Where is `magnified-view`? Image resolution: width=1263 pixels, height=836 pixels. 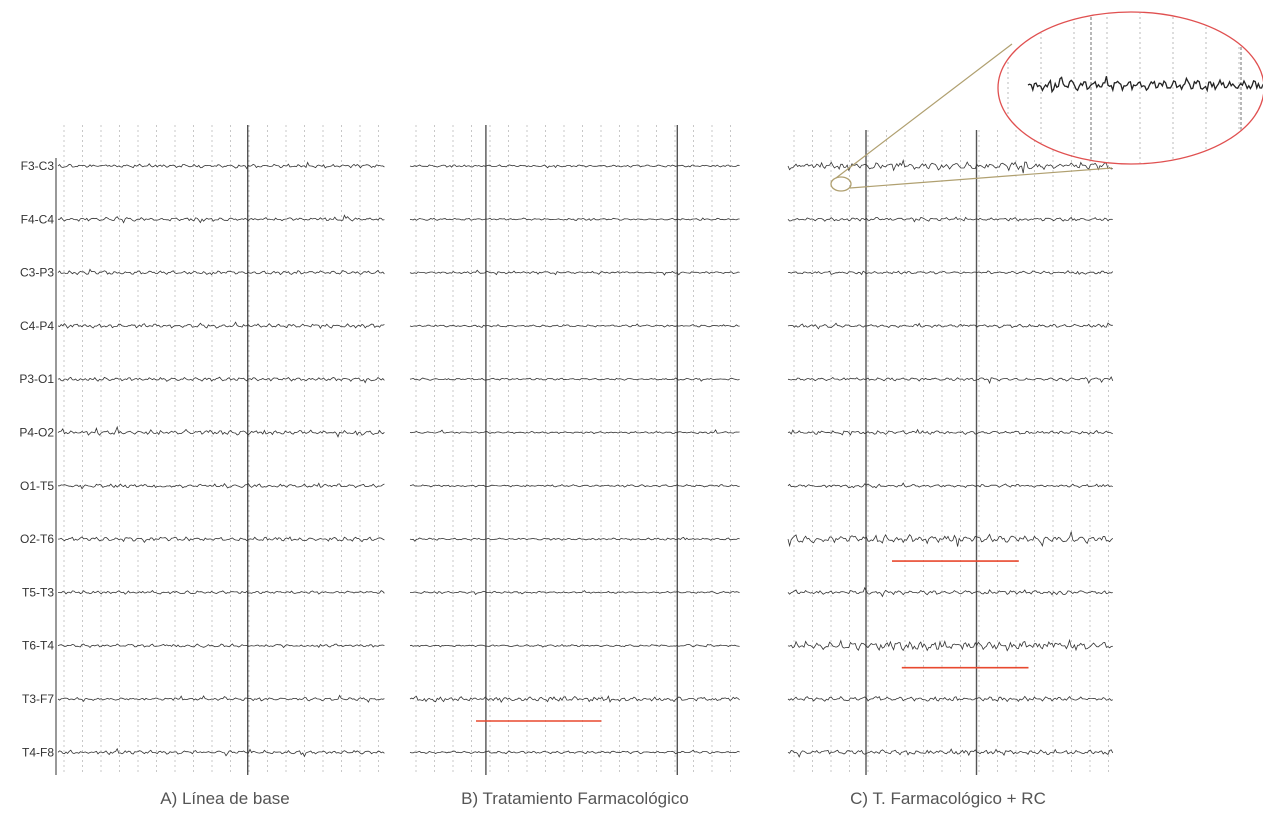
magnified-view is located at coordinates (1131, 88).